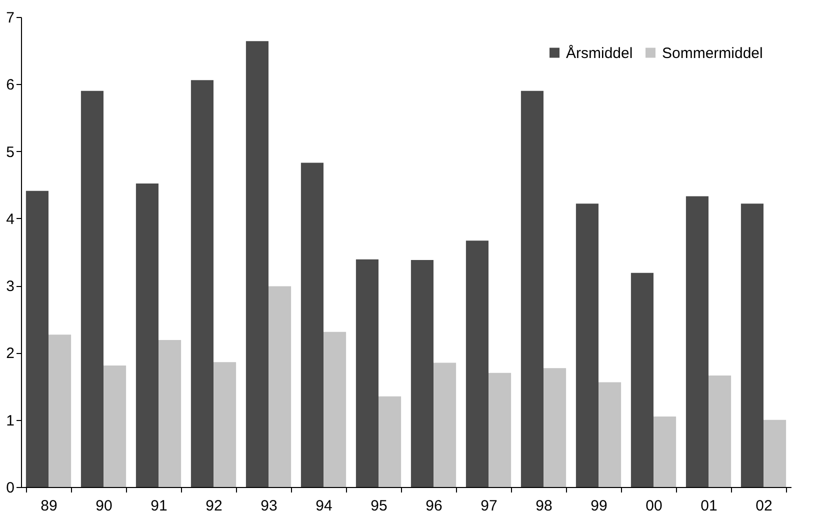 The width and height of the screenshot is (820, 524). What do you see at coordinates (49, 506) in the screenshot?
I see `x-tick-label: 89` at bounding box center [49, 506].